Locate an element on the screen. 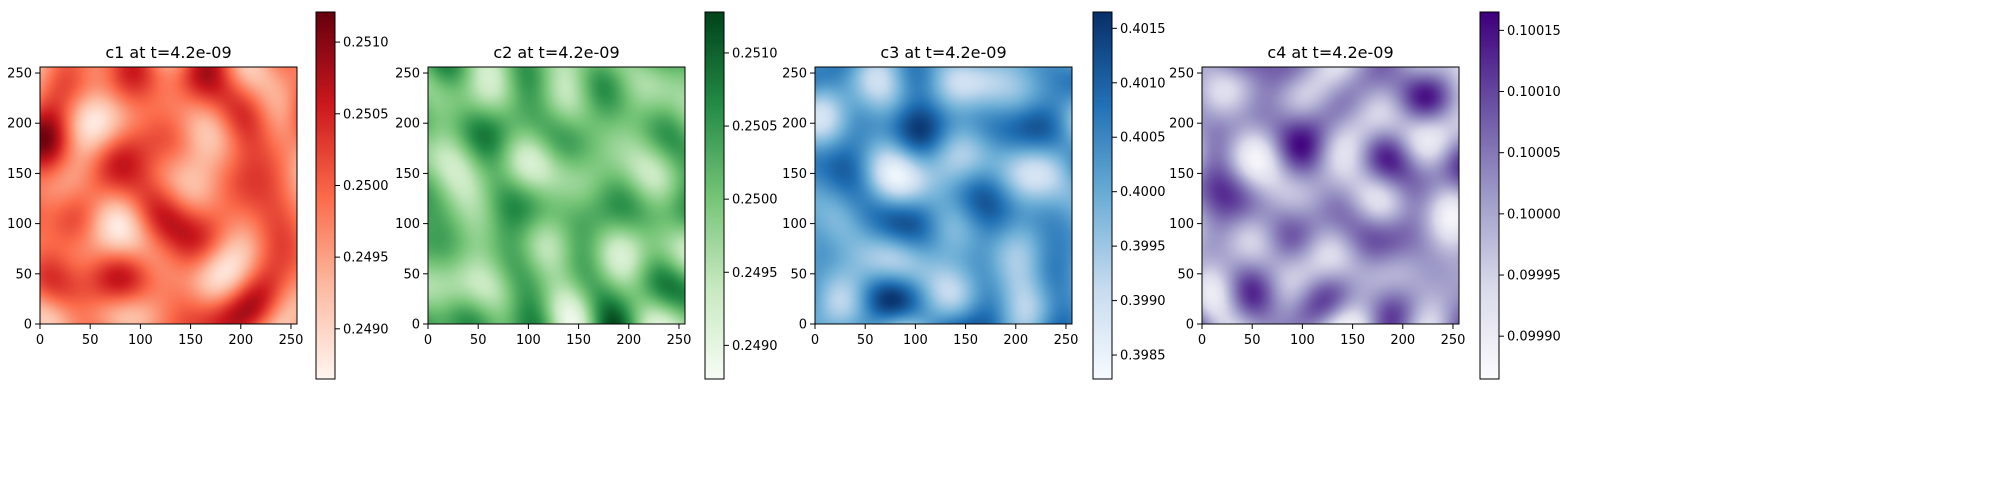  chart-title: c4 at t=4.2e-09 is located at coordinates (1330, 52).